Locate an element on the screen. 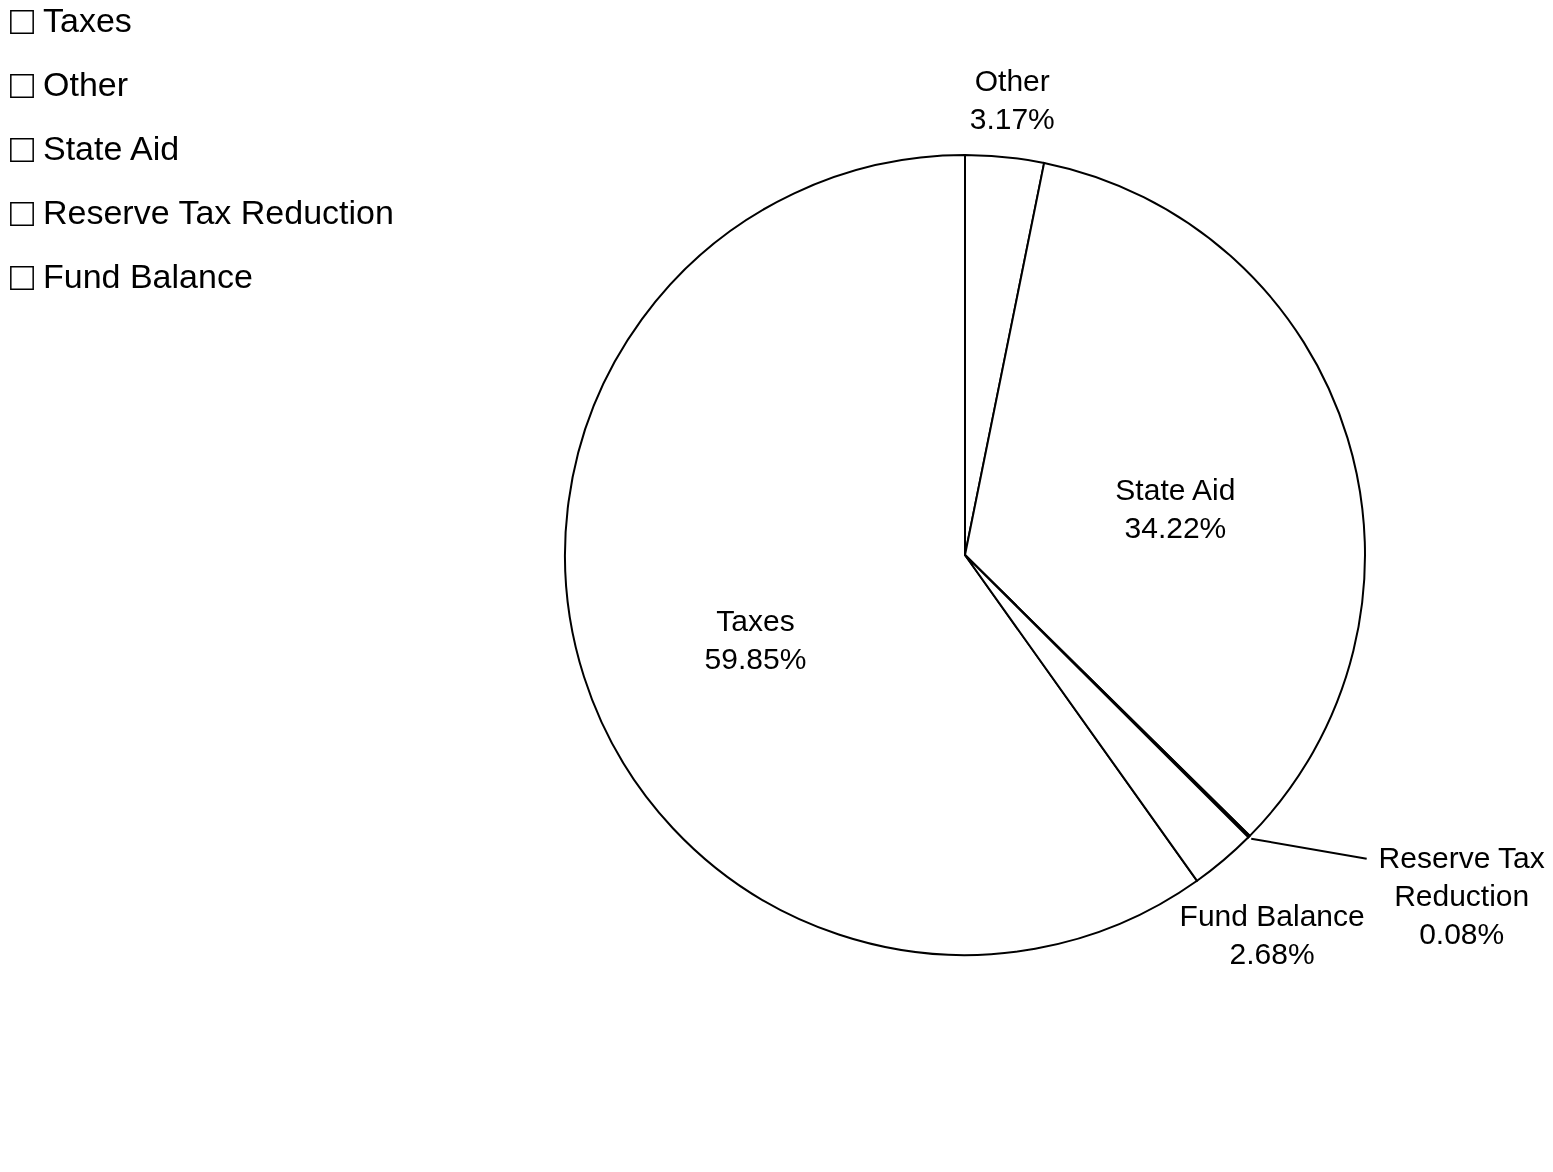  data-label: 0.08% is located at coordinates (1462, 933).